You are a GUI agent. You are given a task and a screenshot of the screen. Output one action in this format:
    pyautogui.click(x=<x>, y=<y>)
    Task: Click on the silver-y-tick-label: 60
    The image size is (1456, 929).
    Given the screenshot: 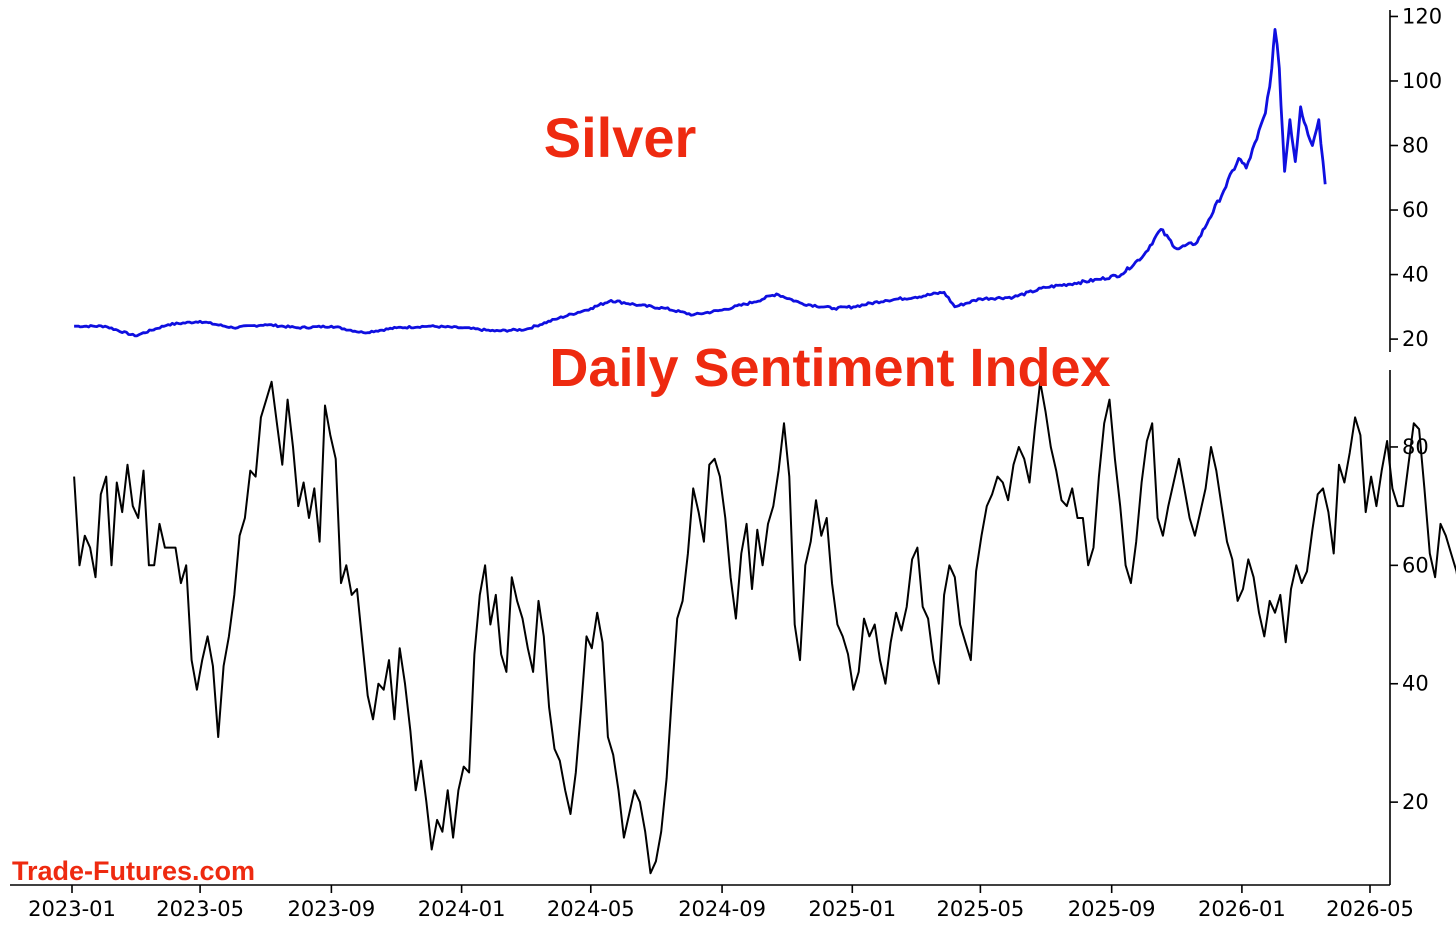 What is the action you would take?
    pyautogui.click(x=1415, y=210)
    